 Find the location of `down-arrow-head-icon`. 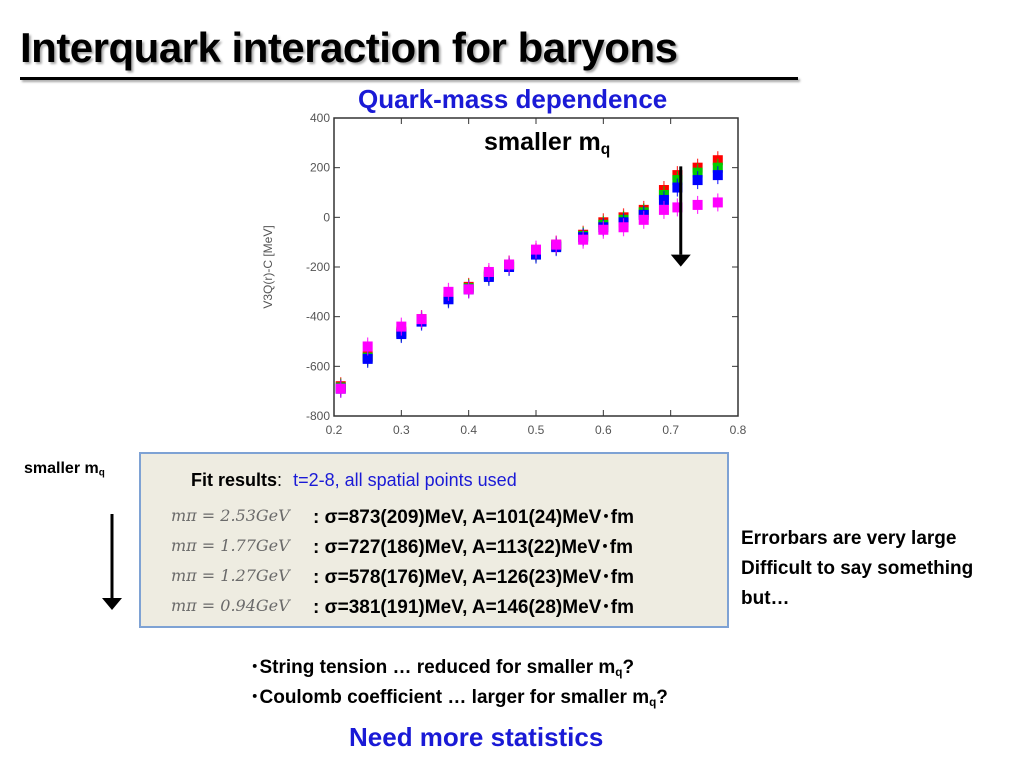

down-arrow-head-icon is located at coordinates (680, 260).